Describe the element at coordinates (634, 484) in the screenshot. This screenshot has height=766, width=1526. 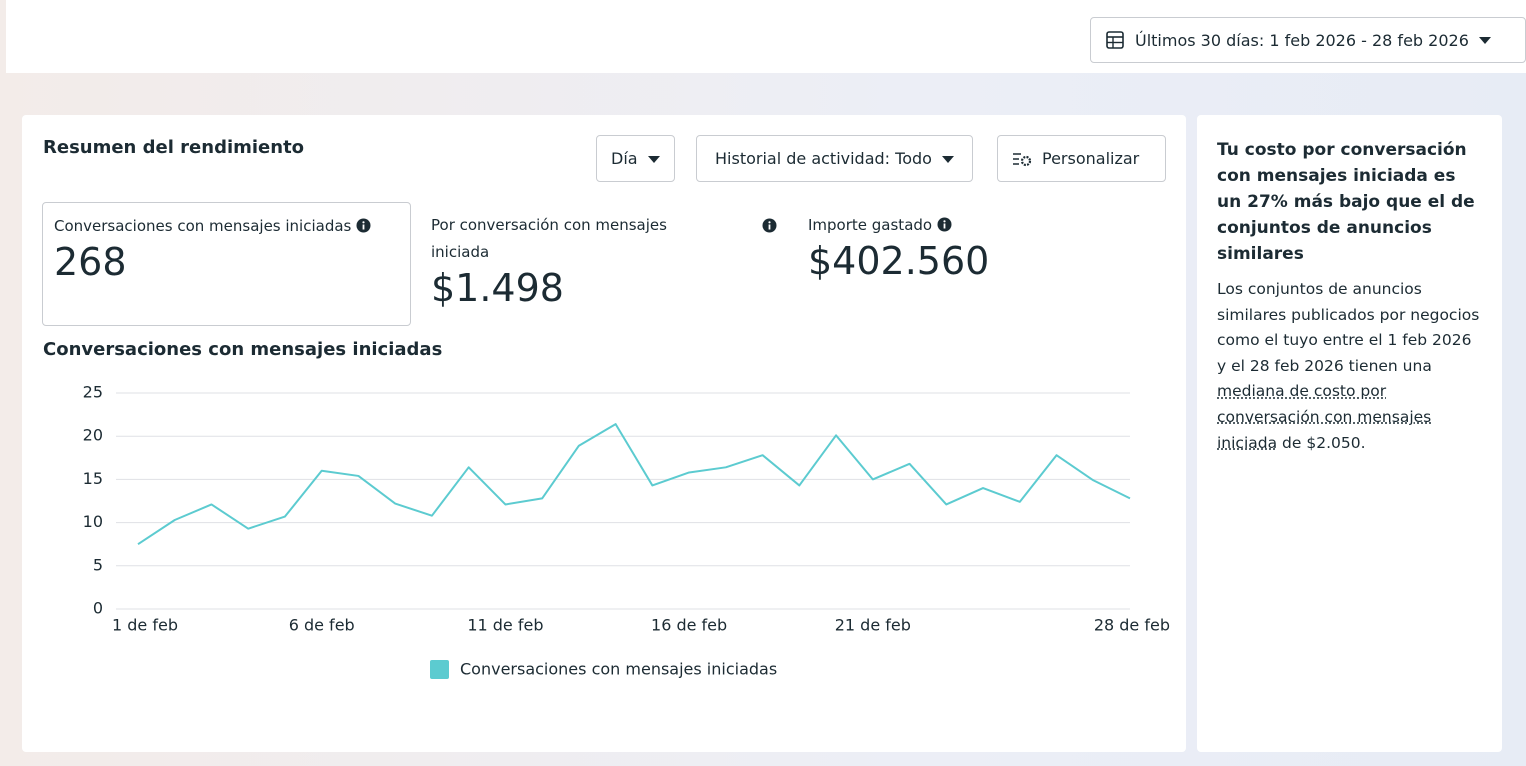
I see `line` at that location.